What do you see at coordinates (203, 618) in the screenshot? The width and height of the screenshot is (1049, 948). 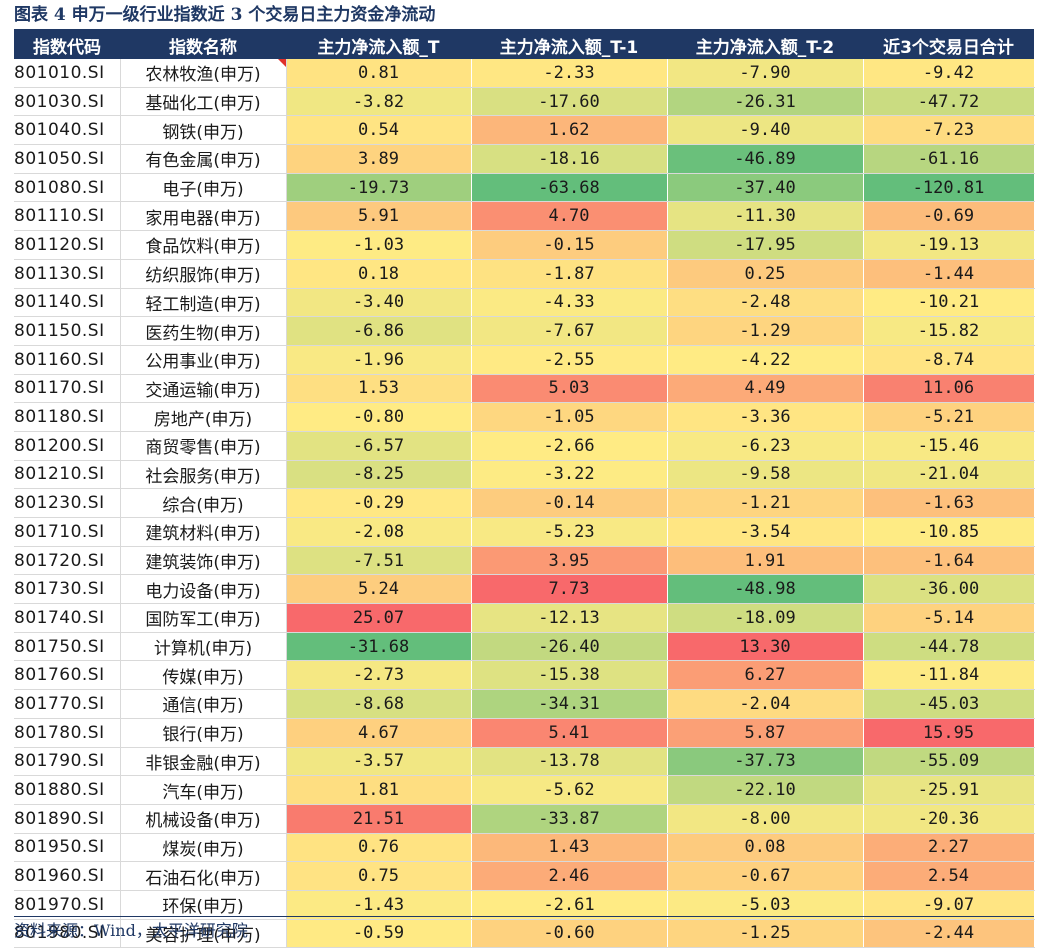 I see `cell-index-name: 国防军工(申万)` at bounding box center [203, 618].